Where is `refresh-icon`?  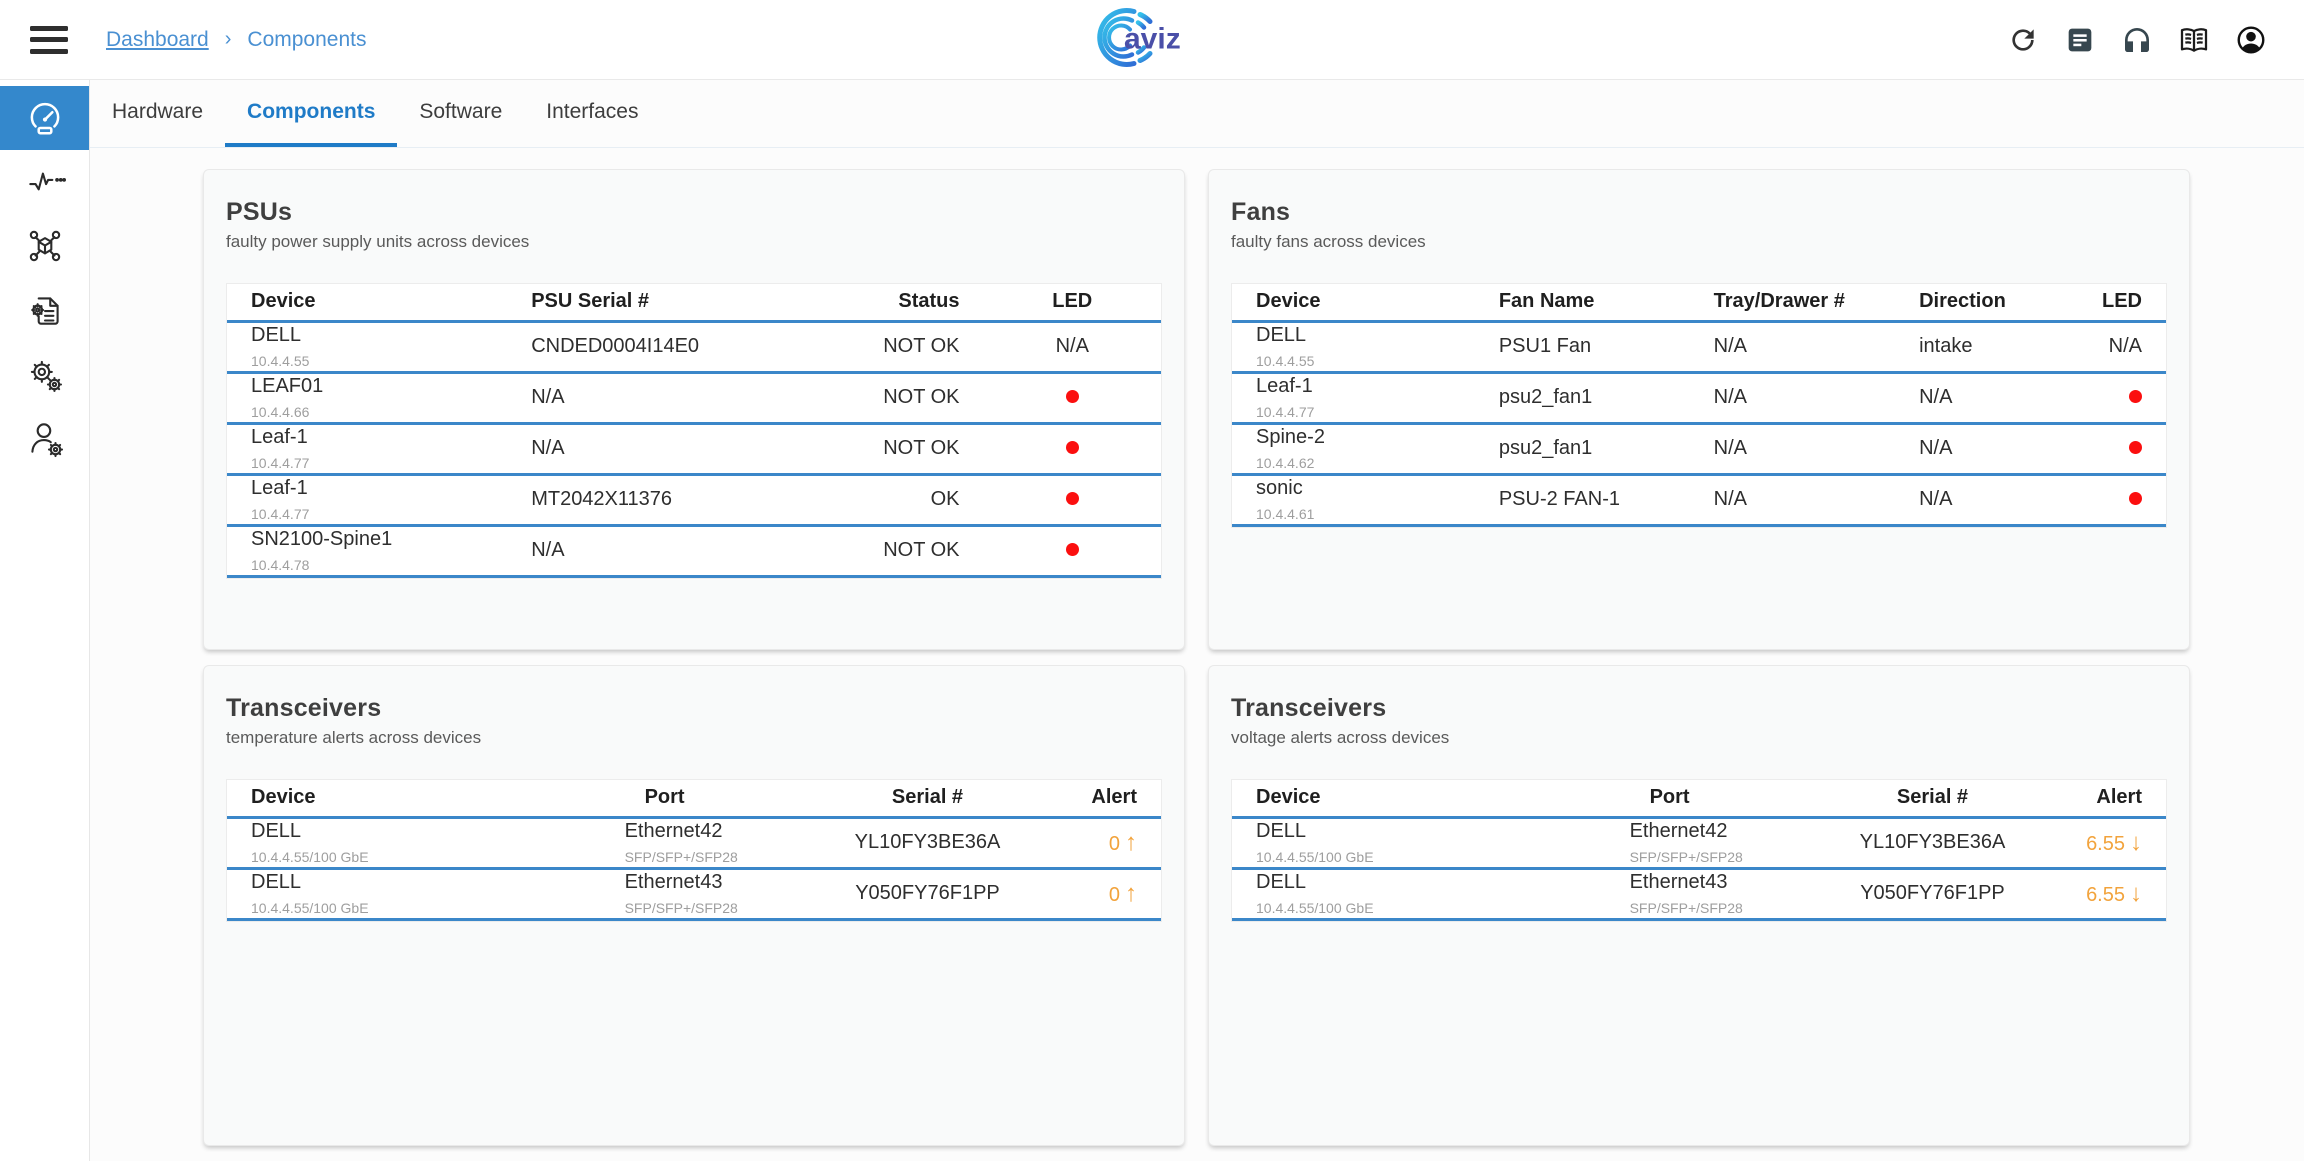
refresh-icon is located at coordinates (2023, 40).